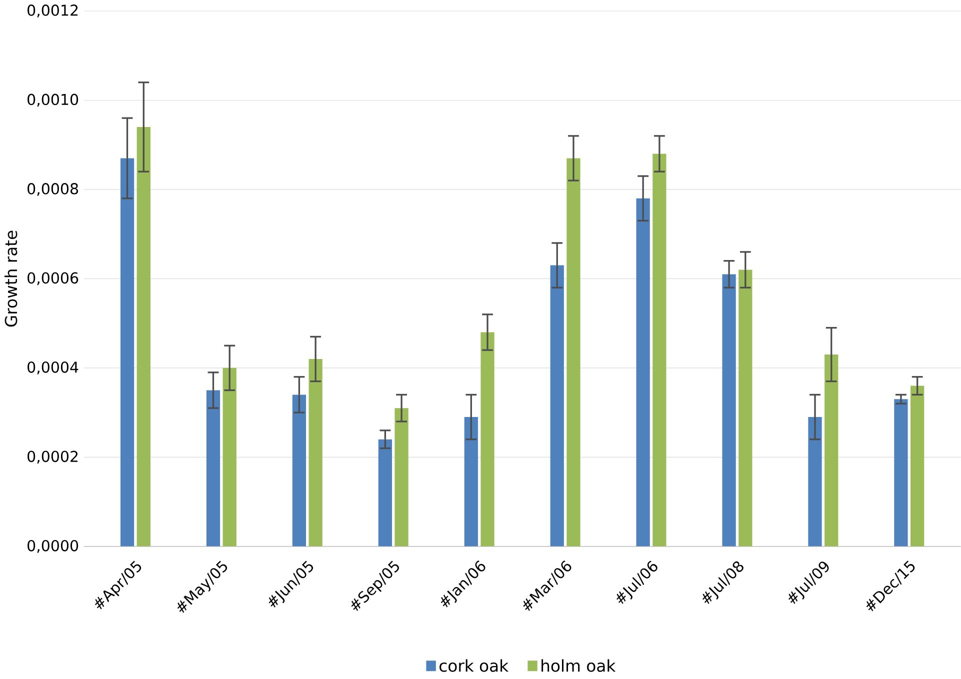 This screenshot has width=961, height=679. What do you see at coordinates (11, 278) in the screenshot?
I see `y-axis-title: Growth rate` at bounding box center [11, 278].